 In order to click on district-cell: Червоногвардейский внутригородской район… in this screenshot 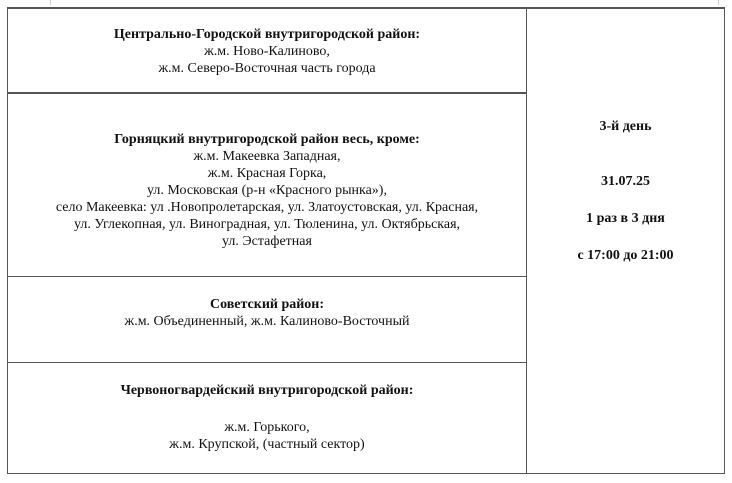, I will do `click(267, 417)`.